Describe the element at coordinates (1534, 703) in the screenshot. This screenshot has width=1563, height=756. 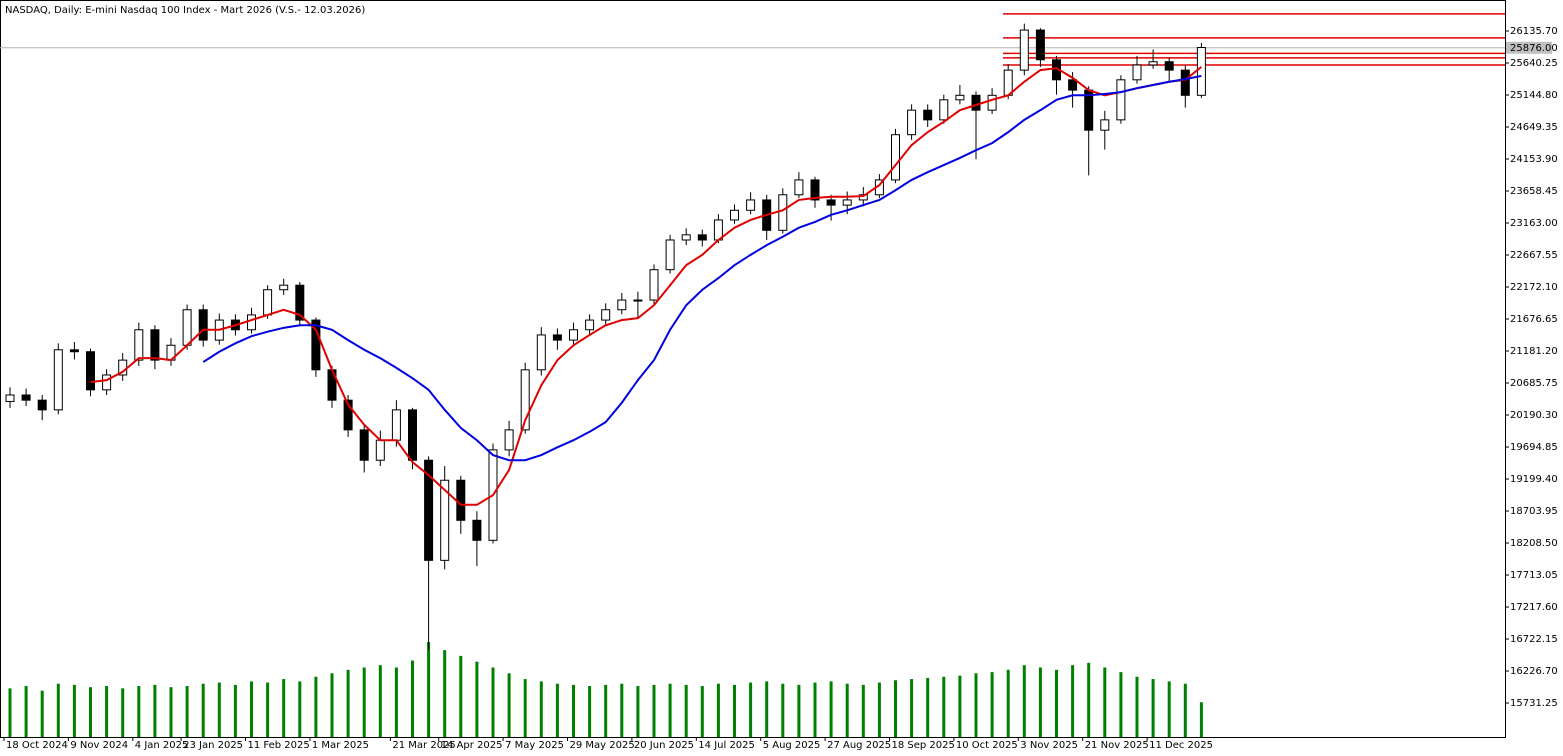
I see `y-tick-label: 15731.25` at that location.